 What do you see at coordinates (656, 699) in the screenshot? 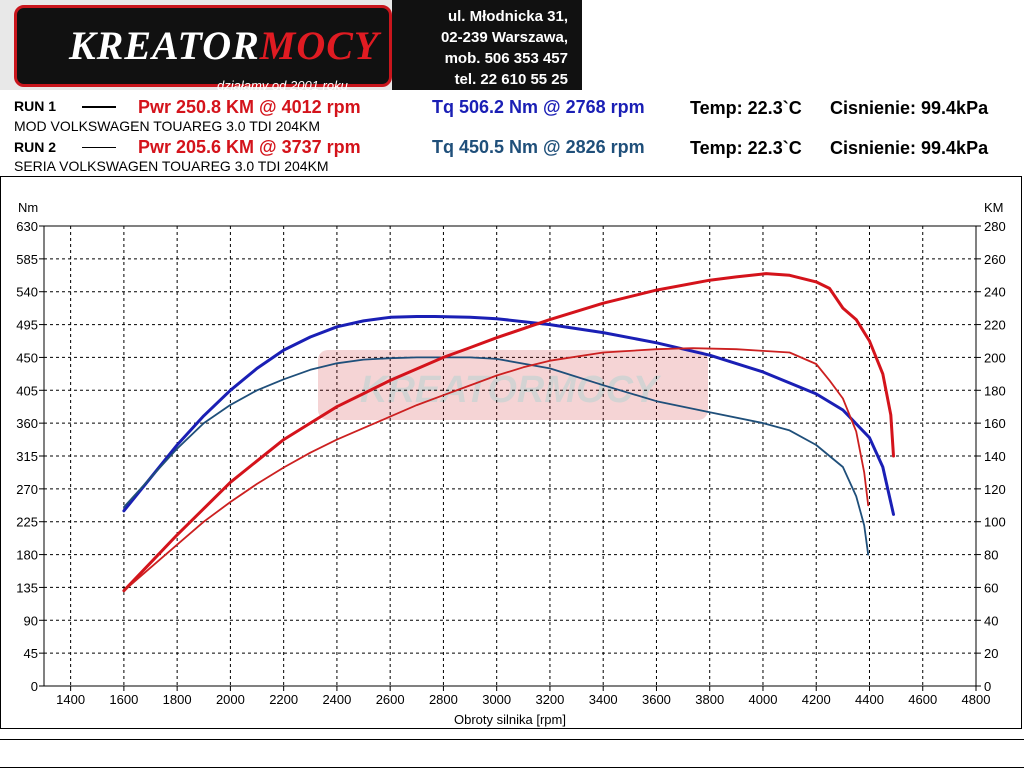
I see `x-tick-label: 3600` at bounding box center [656, 699].